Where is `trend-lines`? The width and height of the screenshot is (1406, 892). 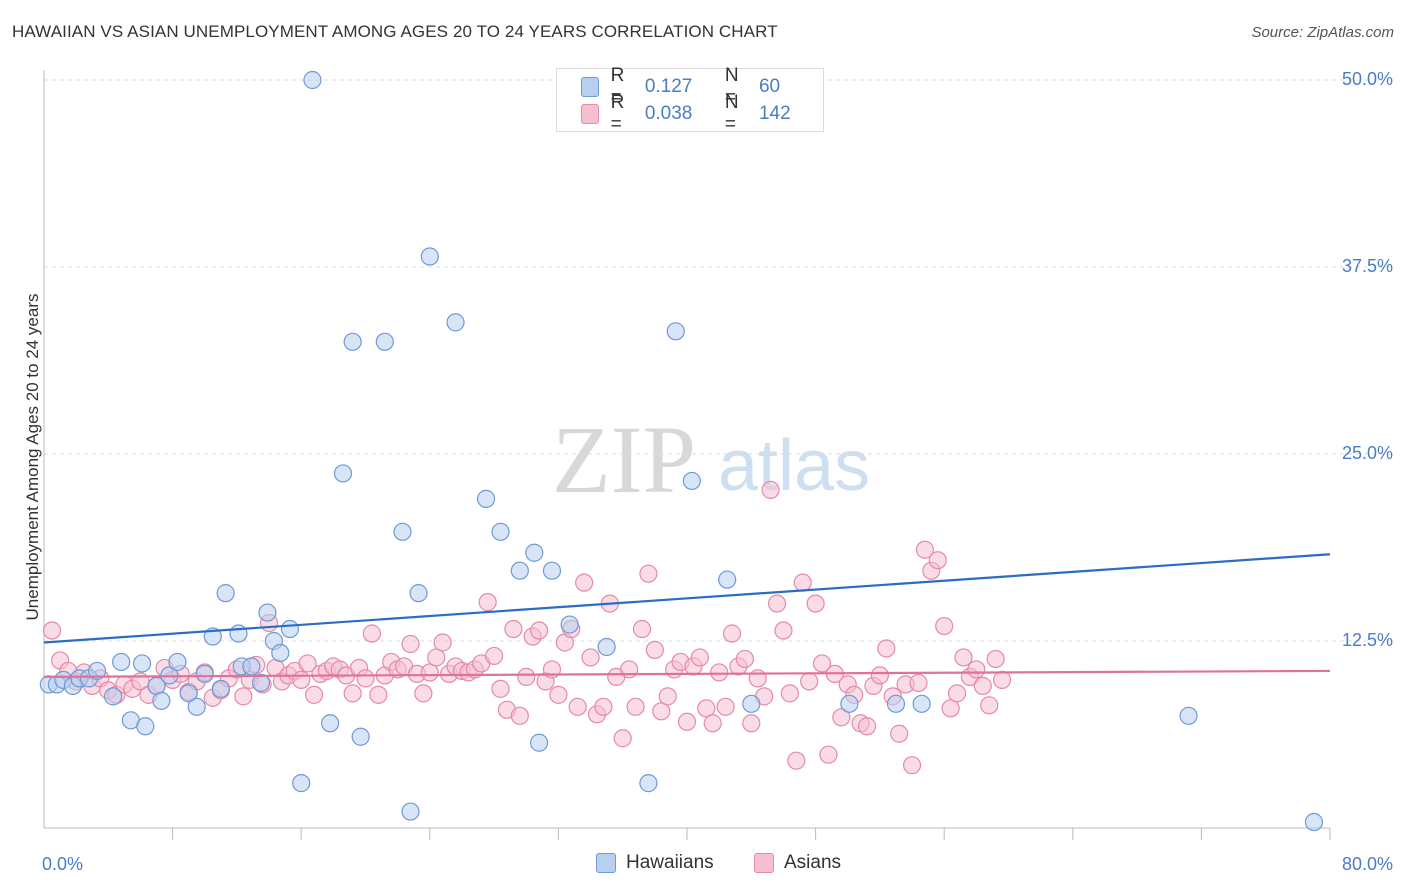
trend-lines is located at coordinates (687, 616).